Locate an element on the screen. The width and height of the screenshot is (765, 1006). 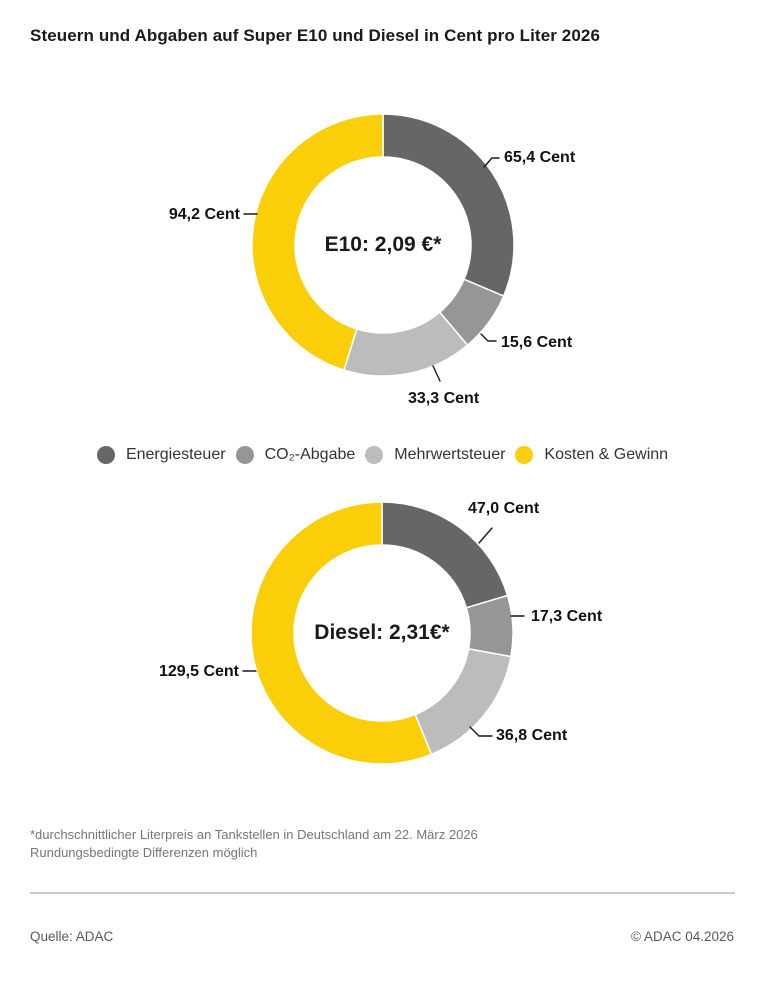
legend-label-co2-abgabe: CO₂-Abgabe is located at coordinates (310, 454).